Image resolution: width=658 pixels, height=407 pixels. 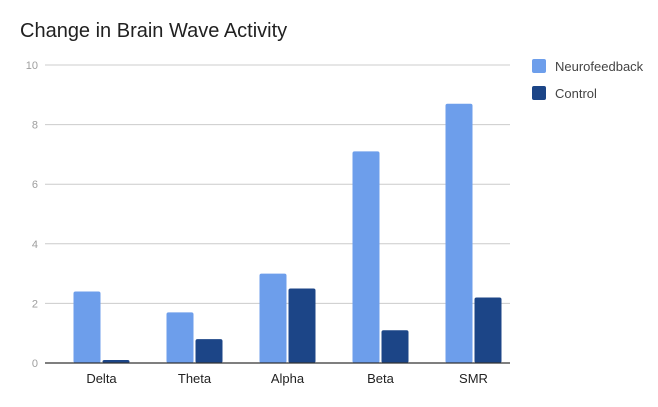 What do you see at coordinates (35, 126) in the screenshot?
I see `y-tick-label: 8` at bounding box center [35, 126].